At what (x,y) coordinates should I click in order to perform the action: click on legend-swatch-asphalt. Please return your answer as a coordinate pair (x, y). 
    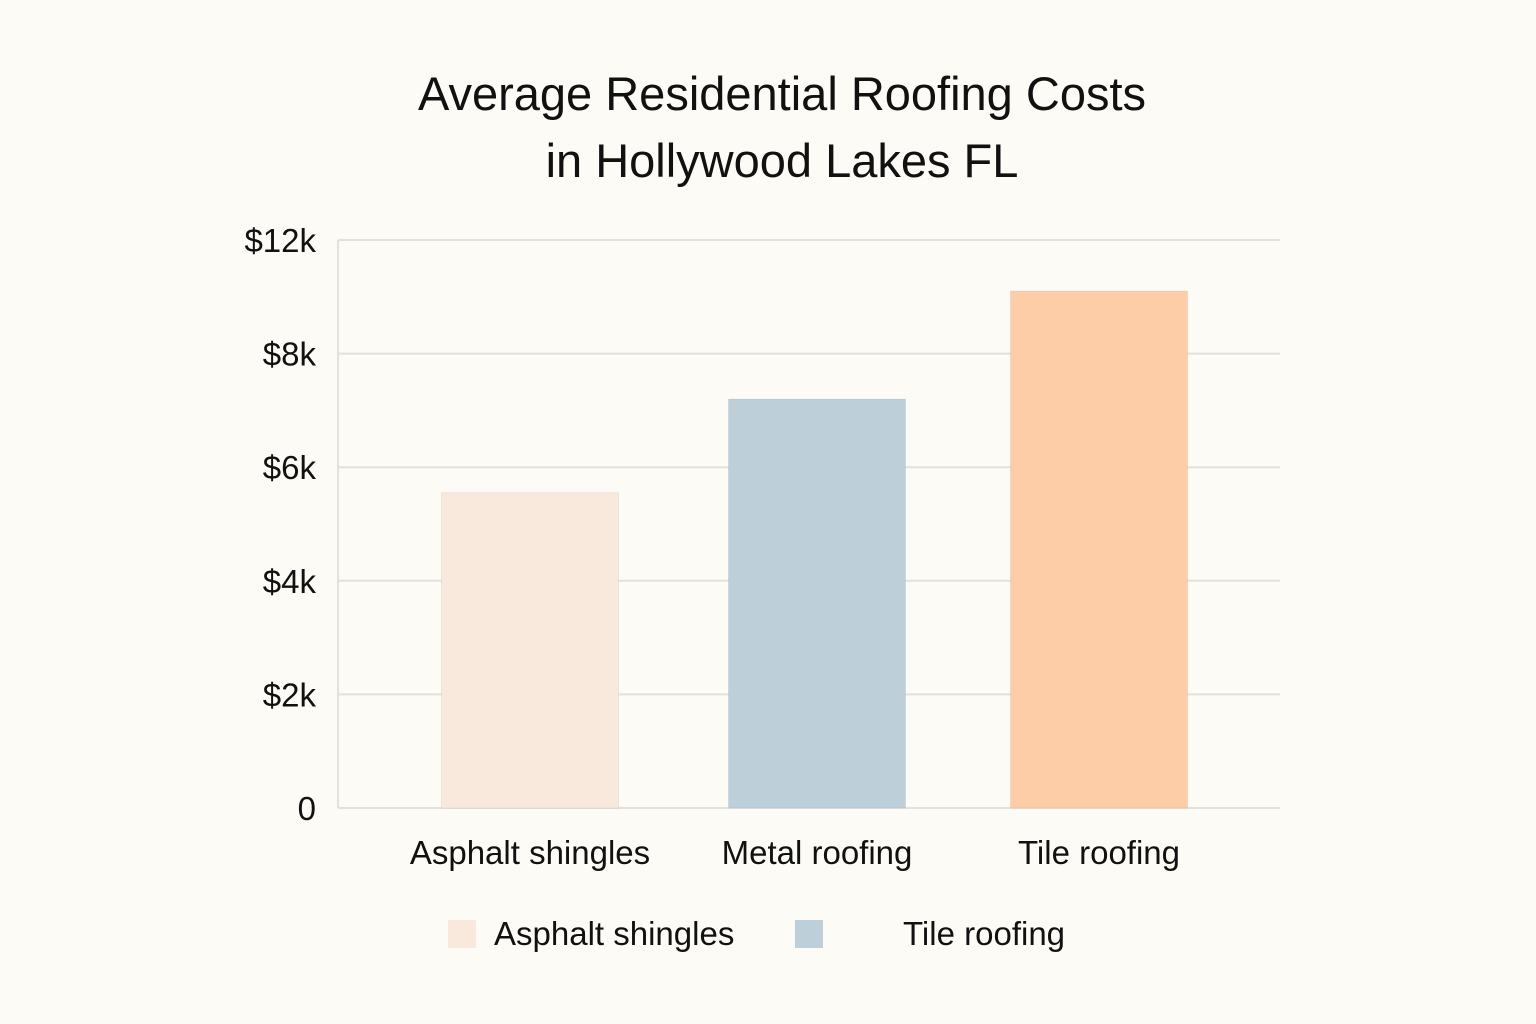
    Looking at the image, I should click on (462, 934).